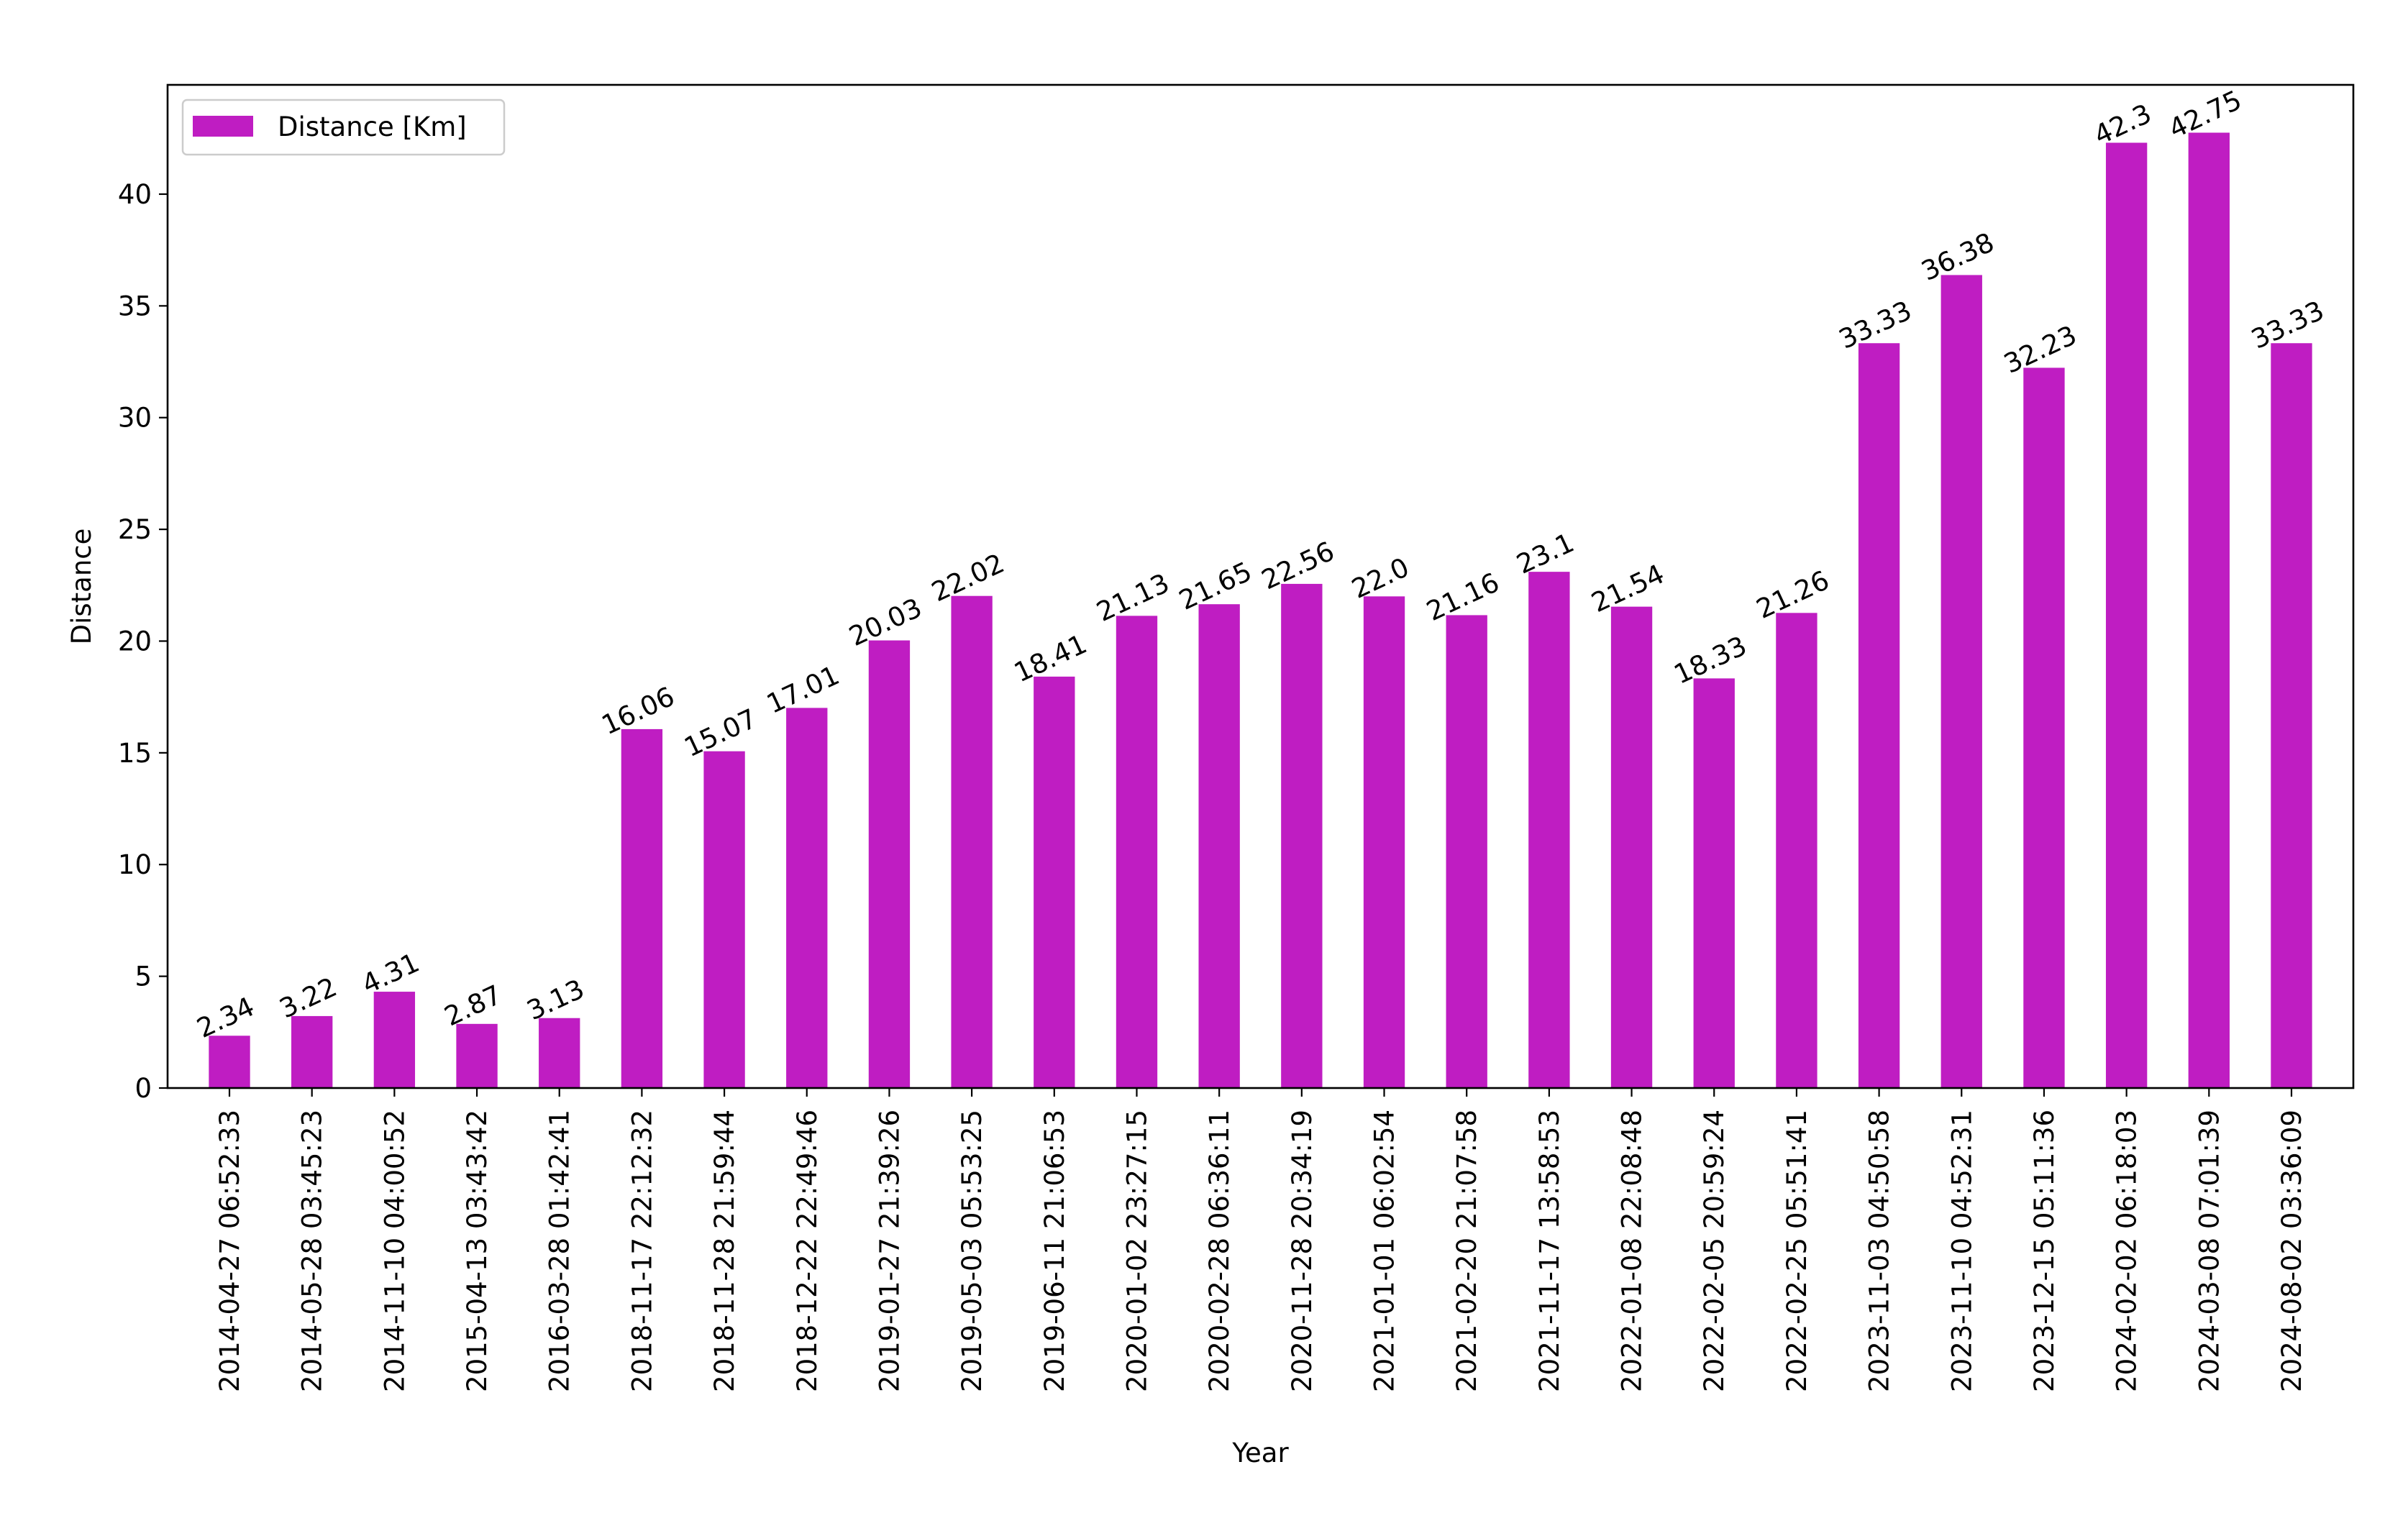  I want to click on x-tick-label: 2023-11-03 04:50:58, so click(1879, 1251).